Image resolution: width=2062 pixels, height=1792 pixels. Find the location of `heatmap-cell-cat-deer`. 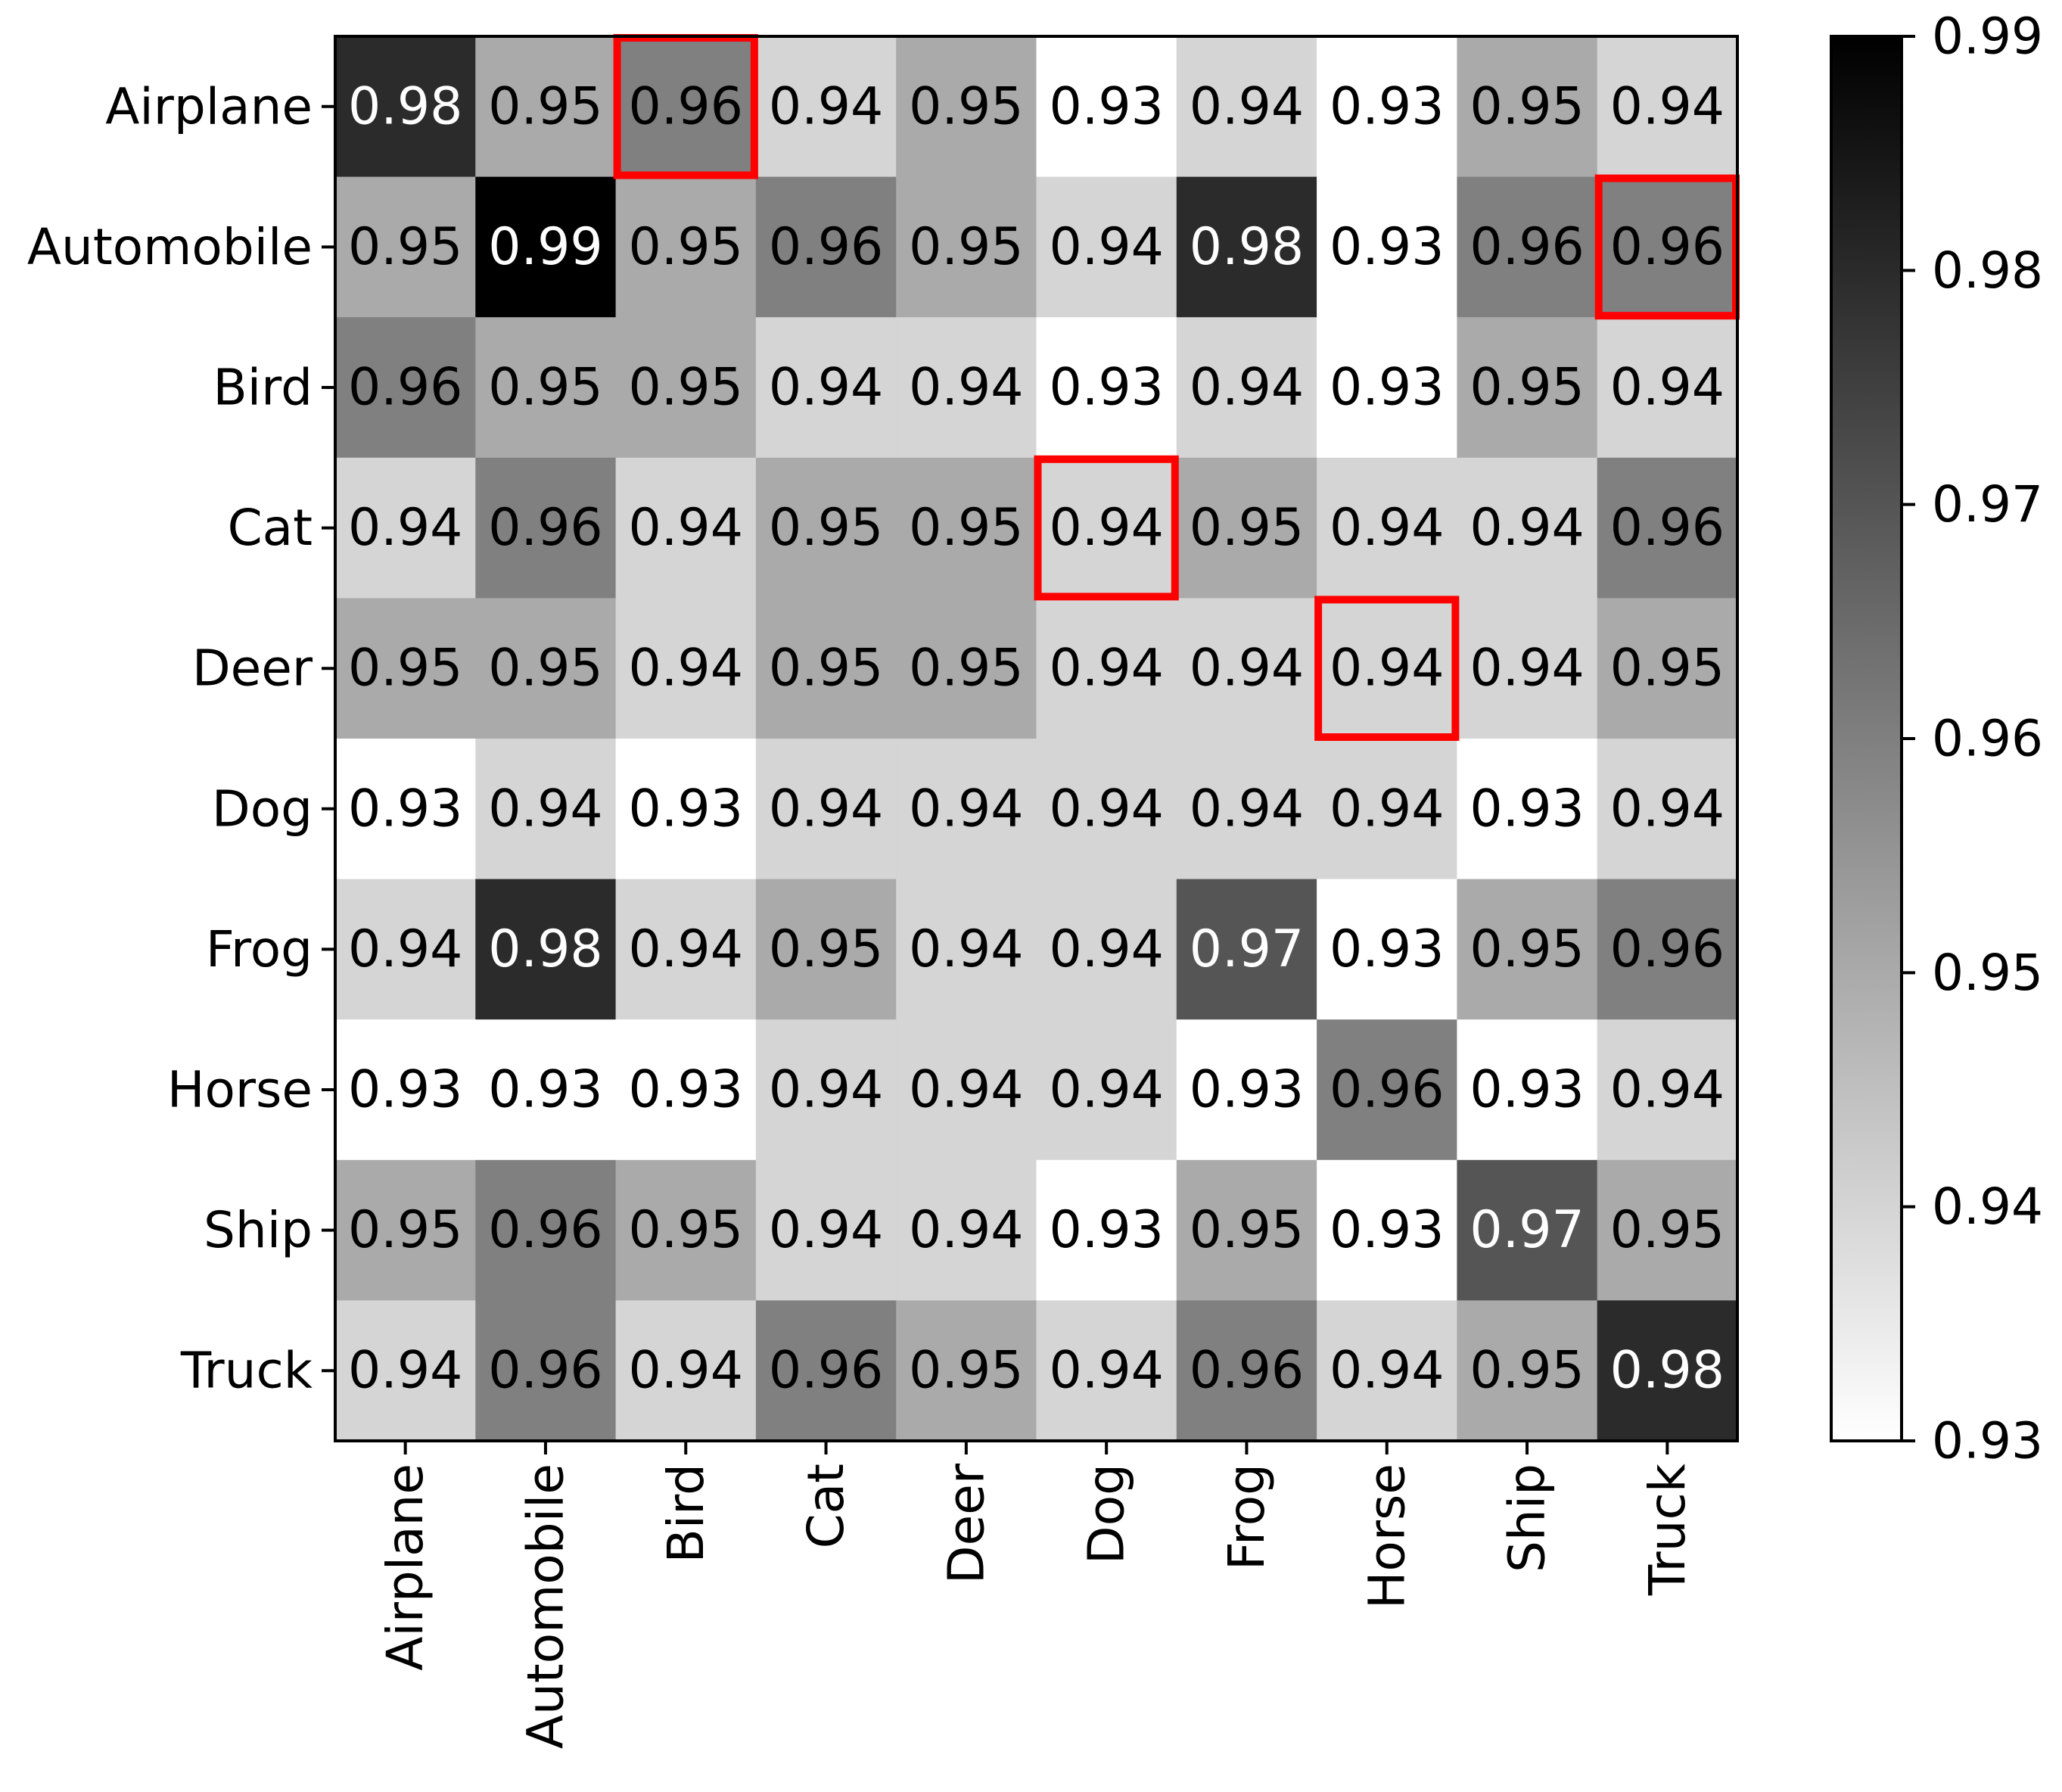

heatmap-cell-cat-deer is located at coordinates (966, 528).